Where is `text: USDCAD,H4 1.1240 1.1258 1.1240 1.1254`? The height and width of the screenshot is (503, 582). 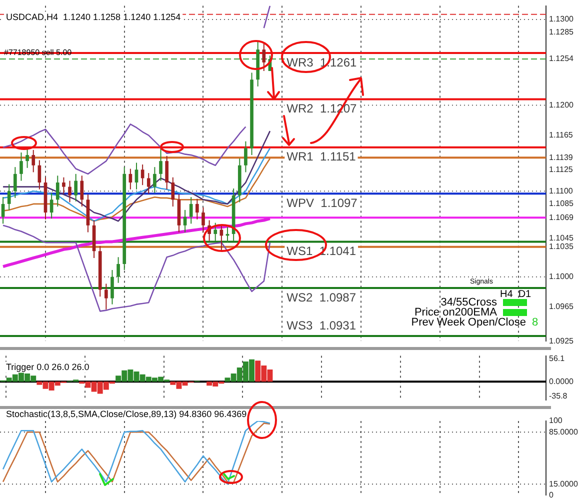
text: USDCAD,H4 1.1240 1.1258 1.1240 1.1254 is located at coordinates (93, 17).